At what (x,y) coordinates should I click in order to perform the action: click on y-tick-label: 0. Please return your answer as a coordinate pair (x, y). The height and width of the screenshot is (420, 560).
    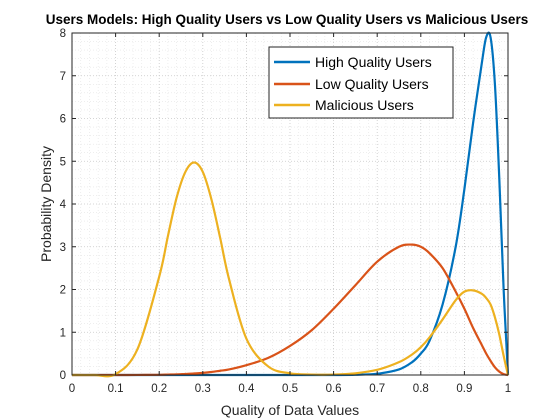
    Looking at the image, I should click on (63, 376).